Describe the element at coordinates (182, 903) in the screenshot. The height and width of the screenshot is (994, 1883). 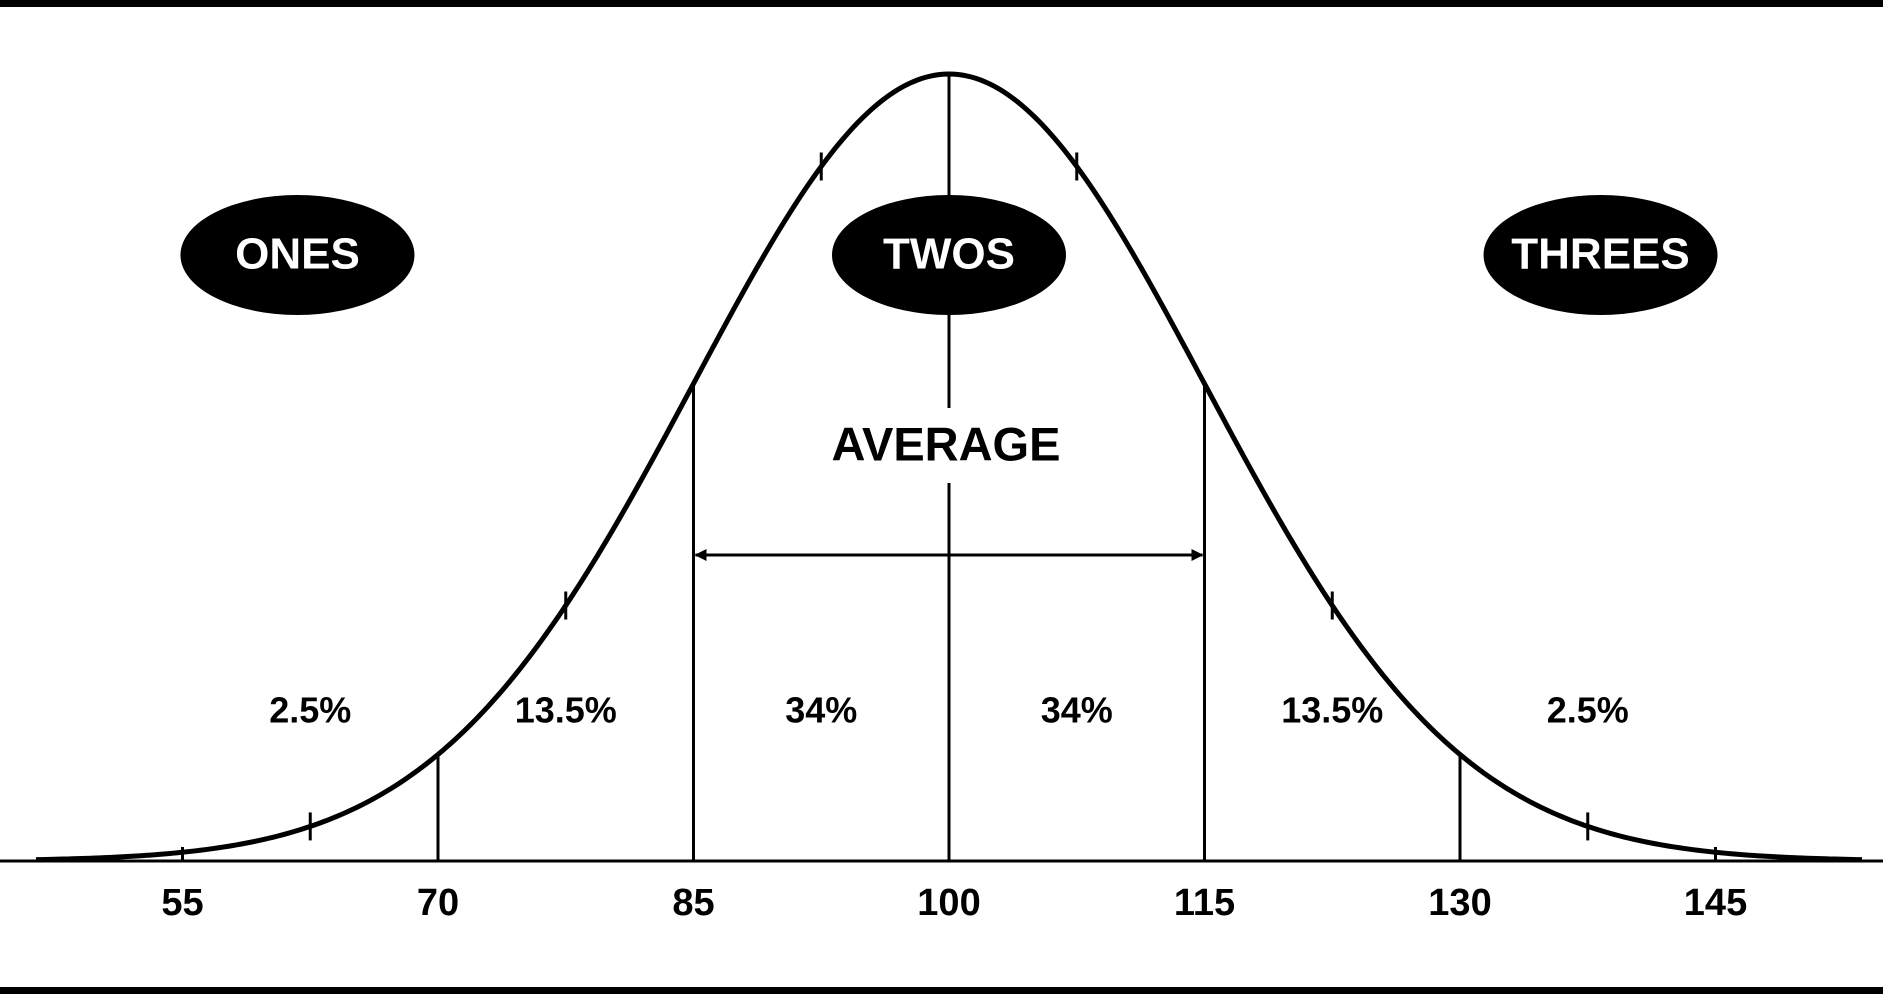
I see `x-tick-label: 55` at that location.